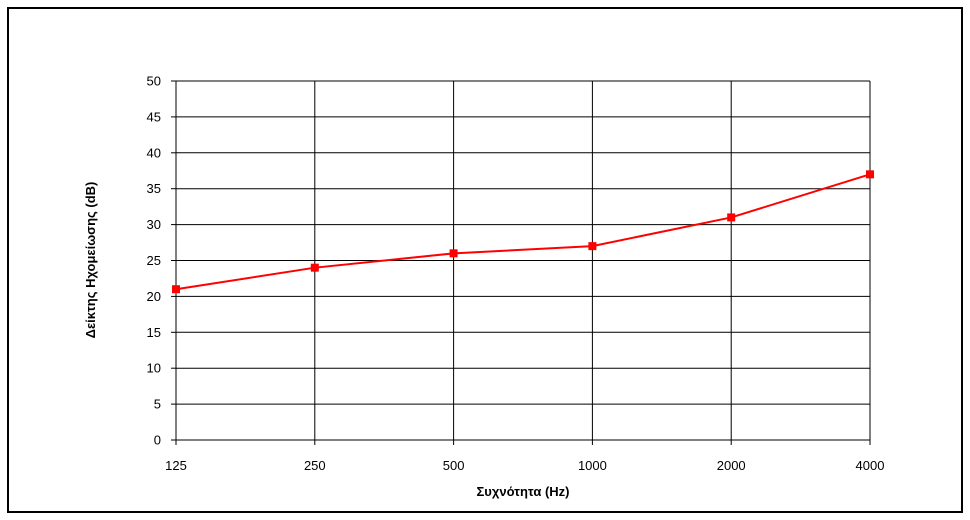  Describe the element at coordinates (154, 260) in the screenshot. I see `y-tick-label: 25` at that location.